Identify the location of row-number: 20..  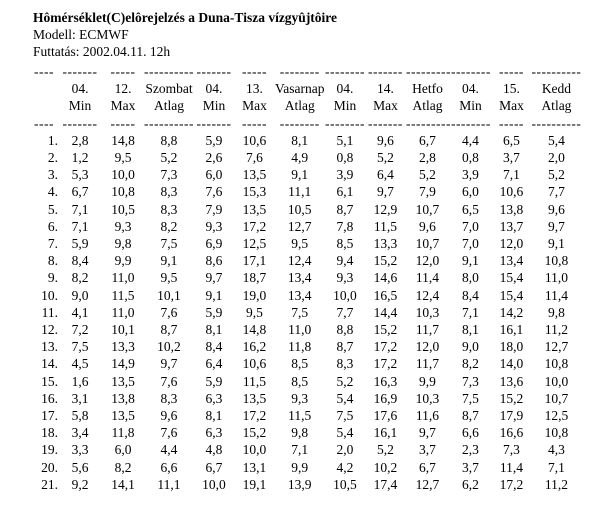
(49, 467).